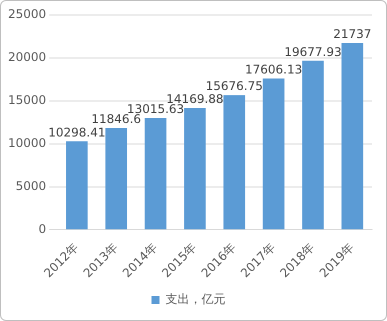 The image size is (387, 321). Describe the element at coordinates (31, 185) in the screenshot. I see `y-tick-label: 5000` at that location.